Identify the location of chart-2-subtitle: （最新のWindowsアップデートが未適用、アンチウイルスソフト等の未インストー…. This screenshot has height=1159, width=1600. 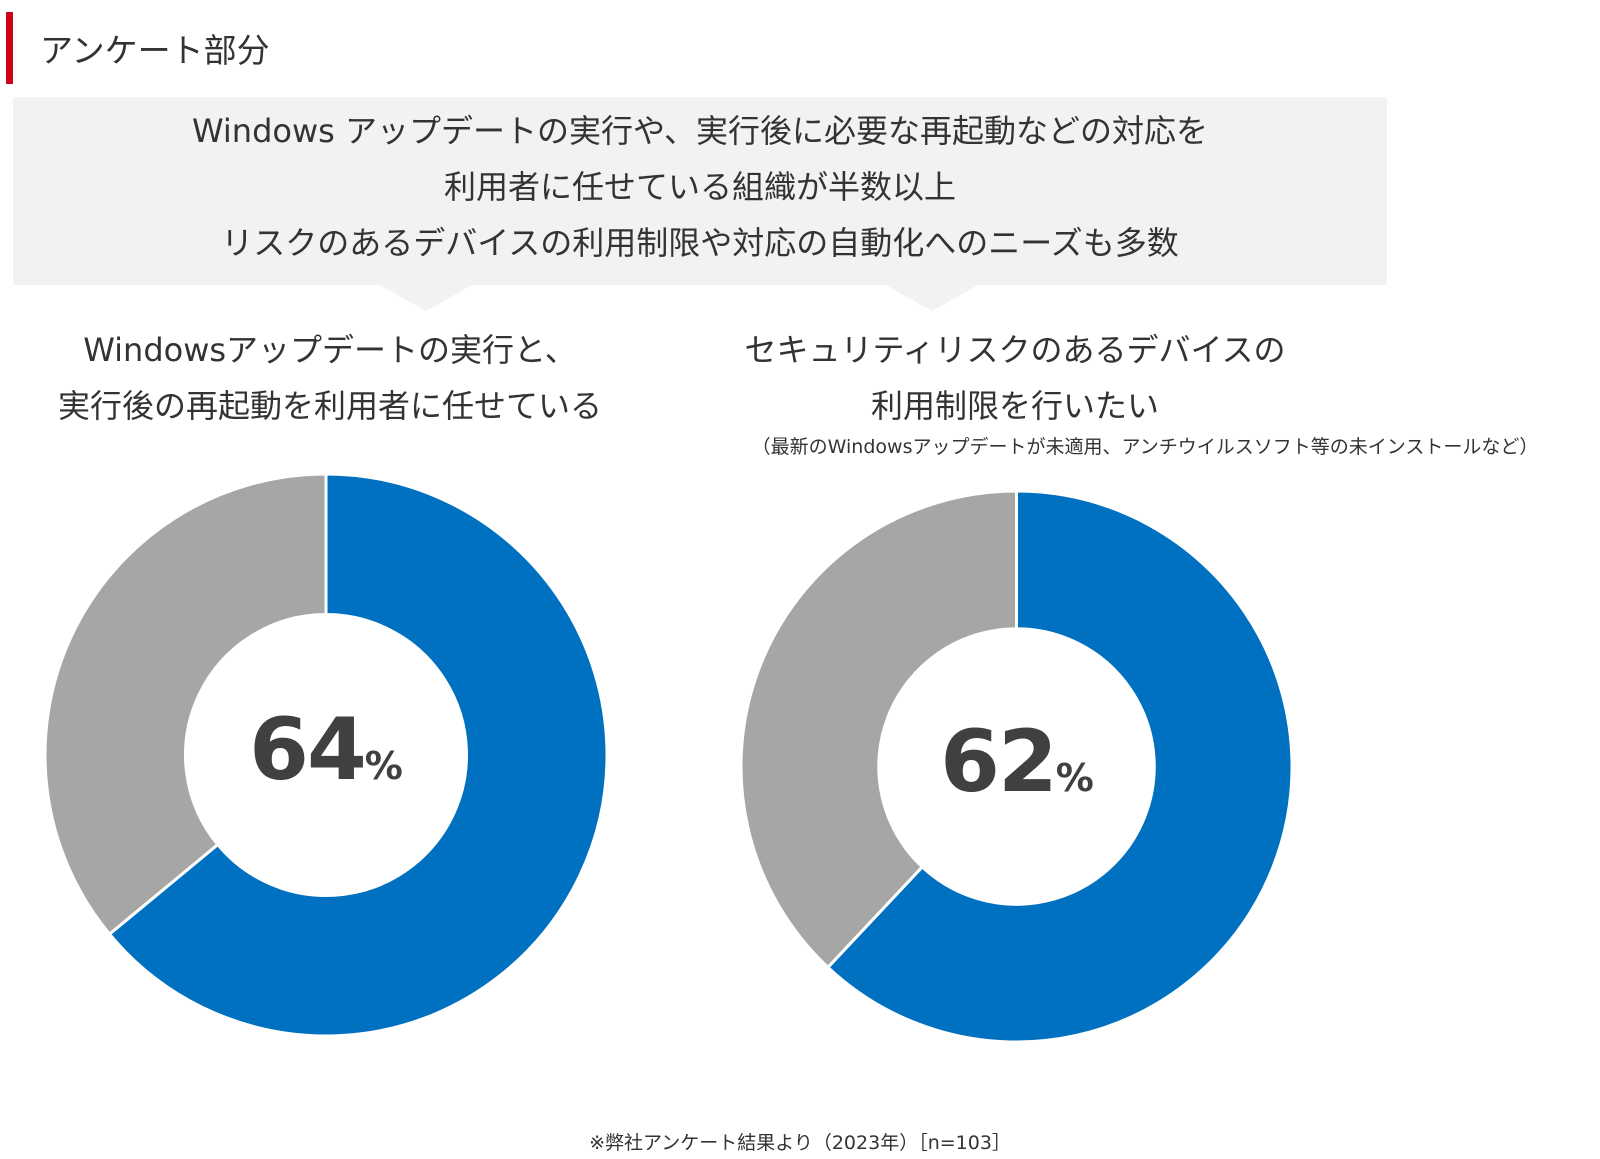
(1145, 447).